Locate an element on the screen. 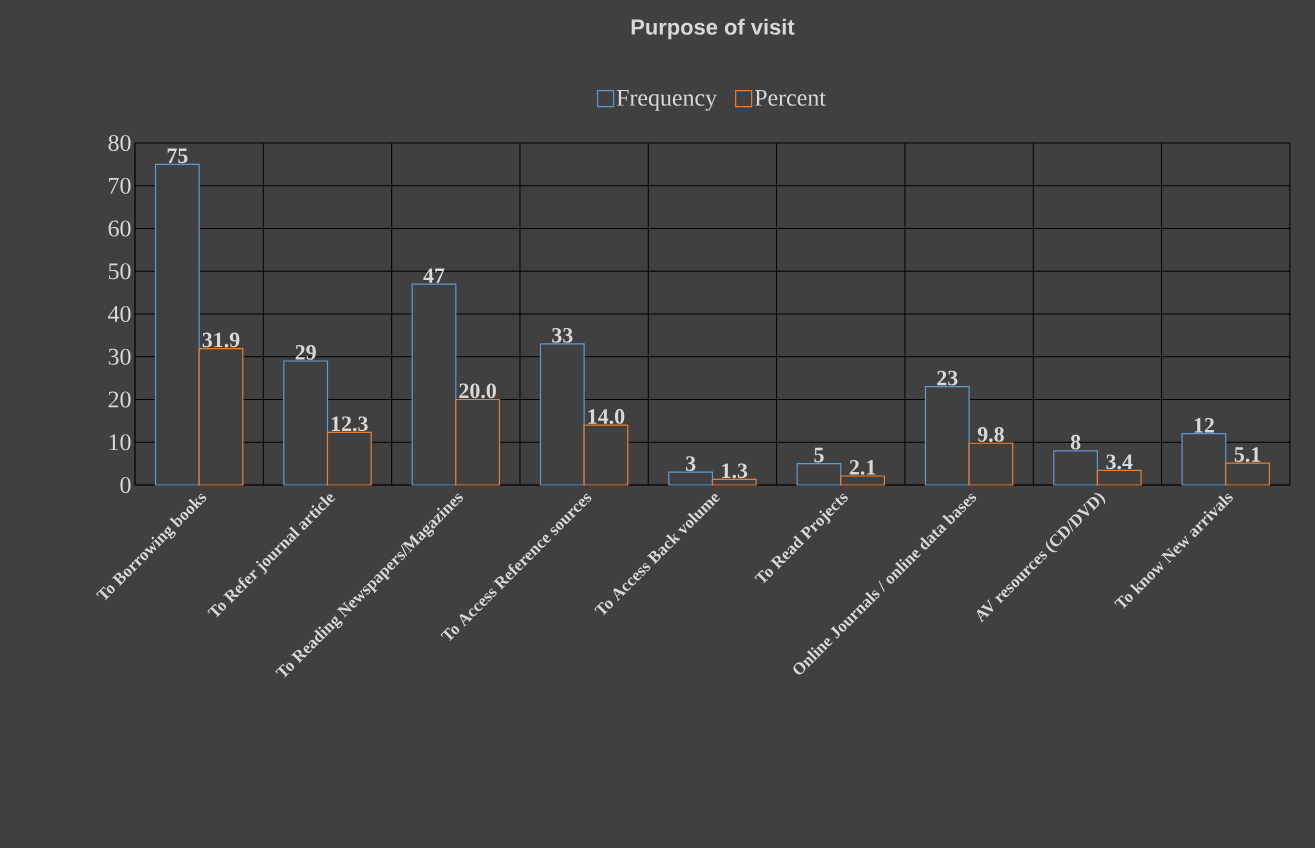 The image size is (1315, 848). y-tick-label: 60 is located at coordinates (119, 228).